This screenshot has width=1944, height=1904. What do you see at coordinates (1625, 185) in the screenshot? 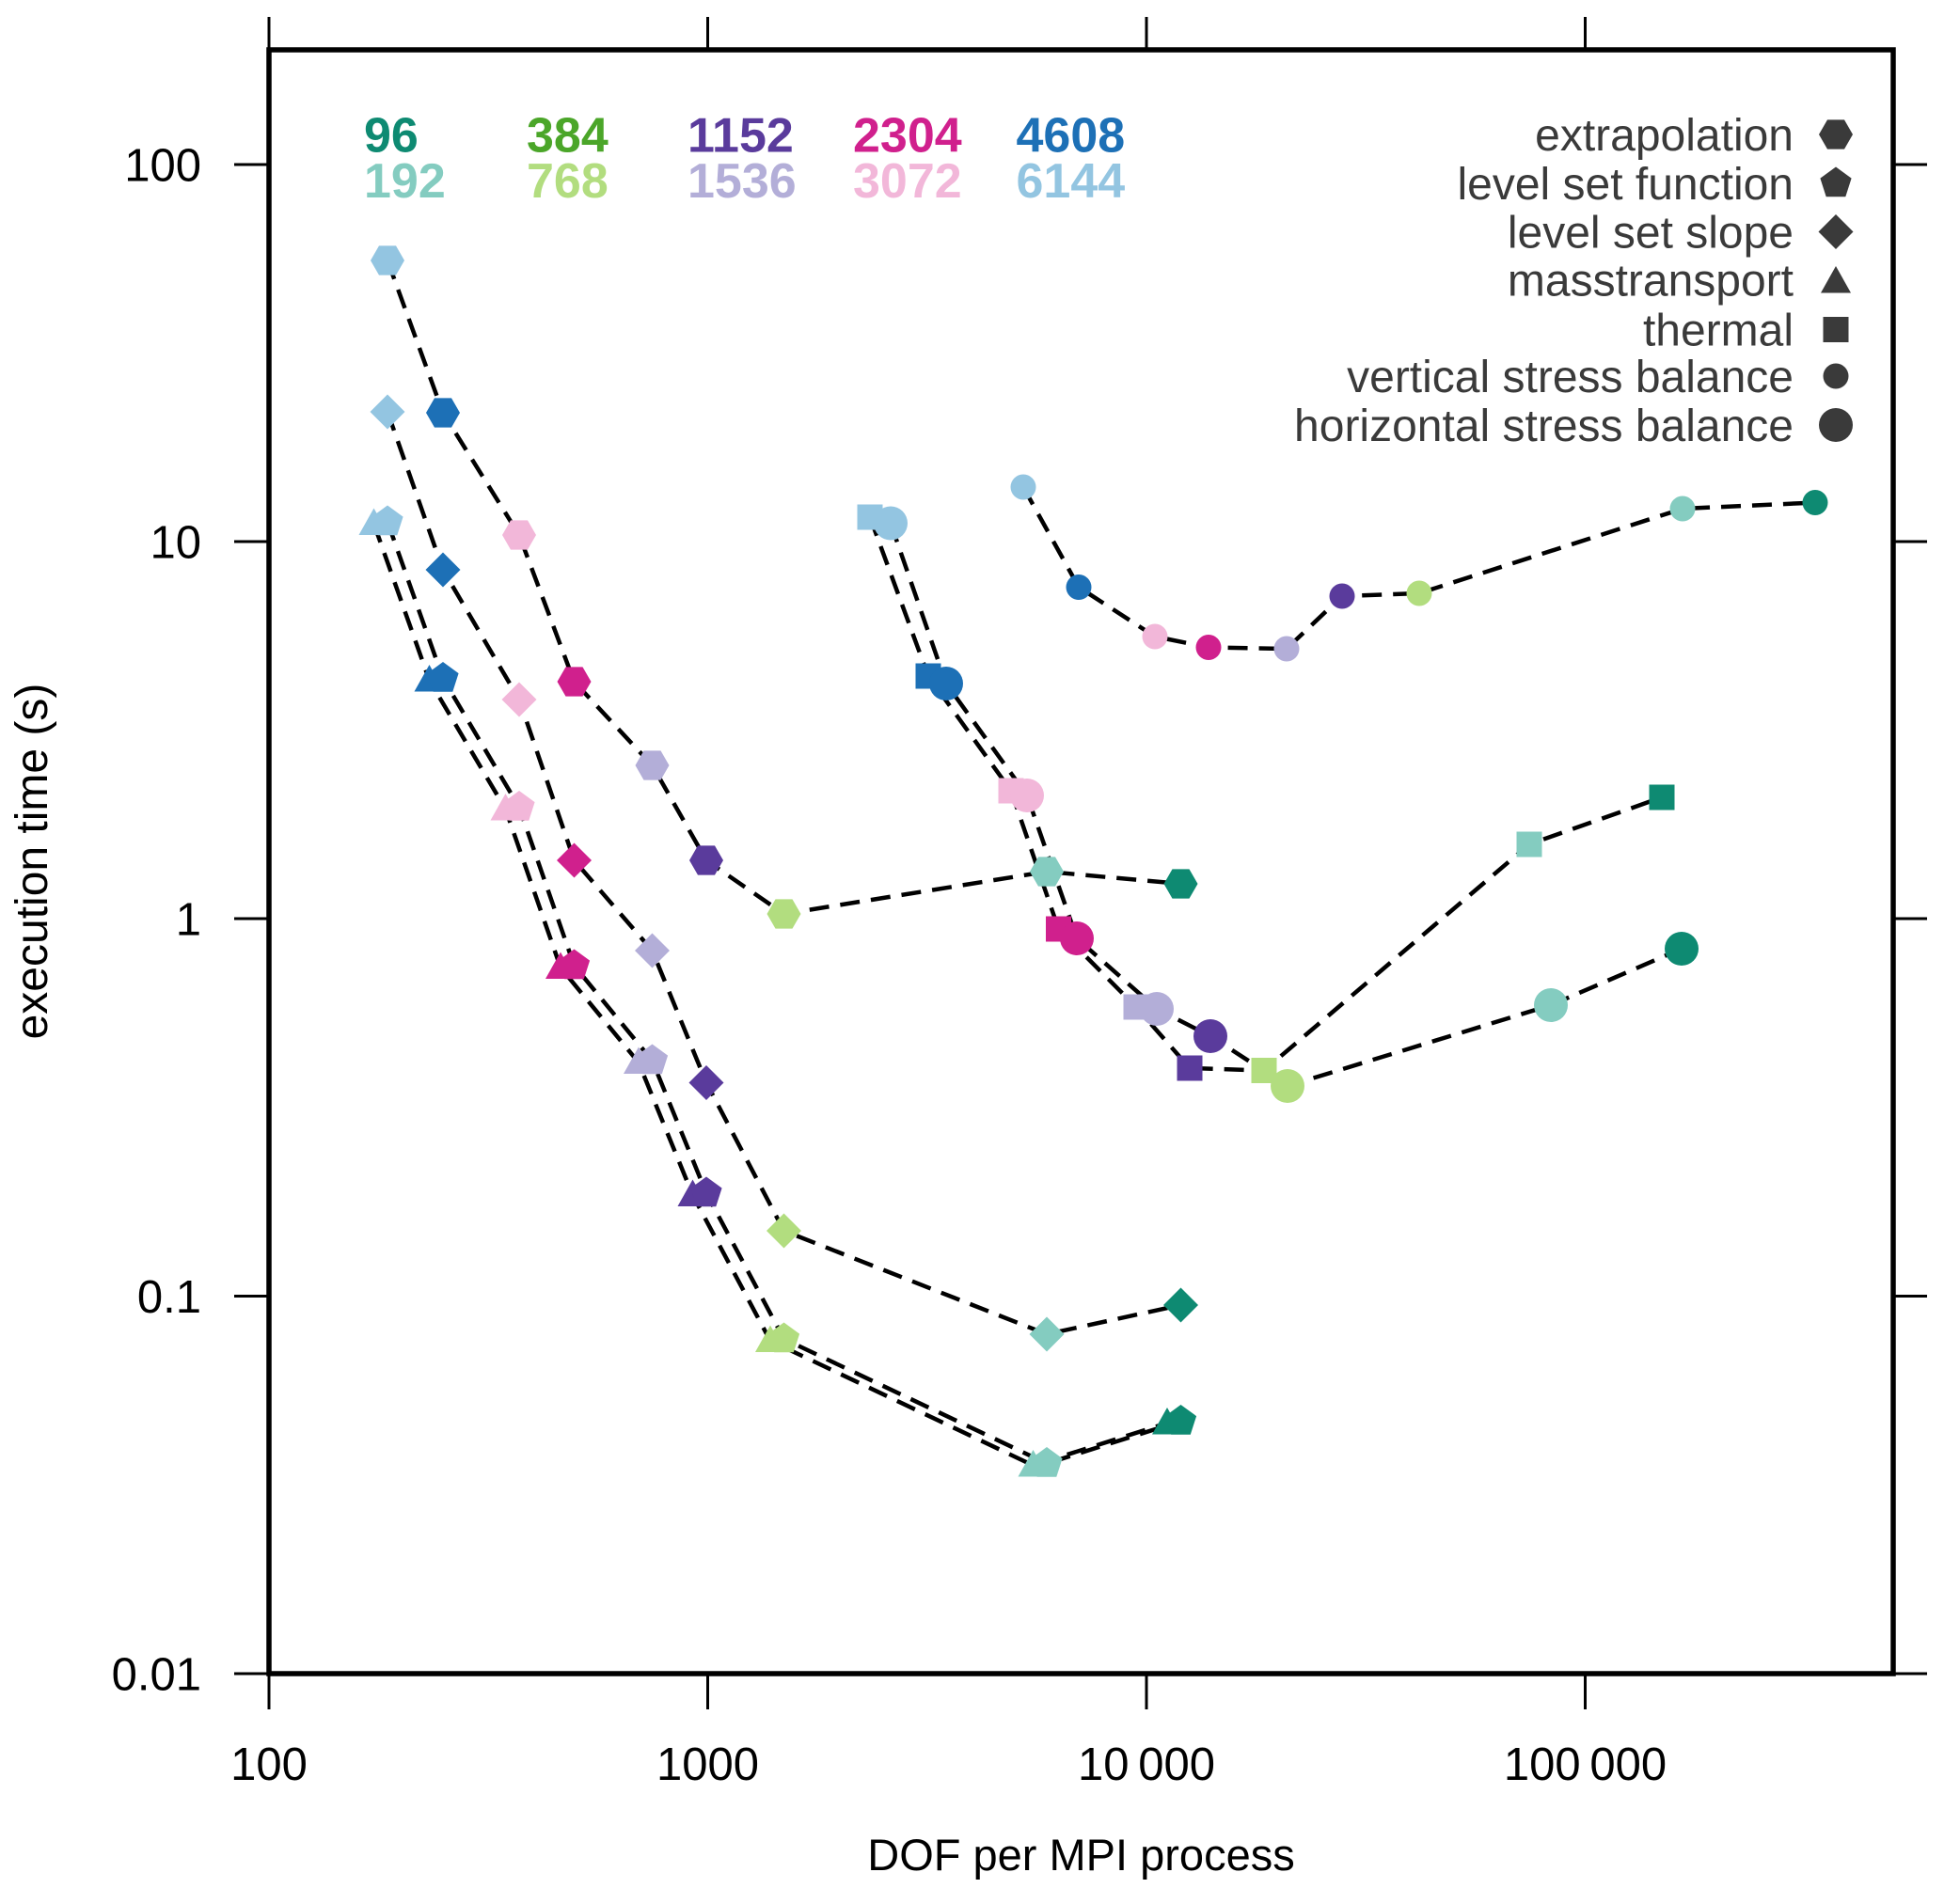
I see `svg-text: level set function` at bounding box center [1625, 185].